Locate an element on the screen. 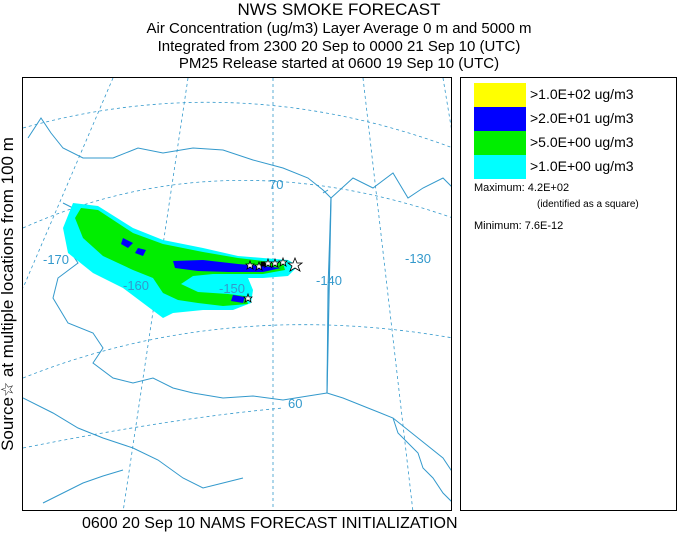 This screenshot has height=536, width=678. legend-item: >1.0E+02 ug/m3 is located at coordinates (574, 95).